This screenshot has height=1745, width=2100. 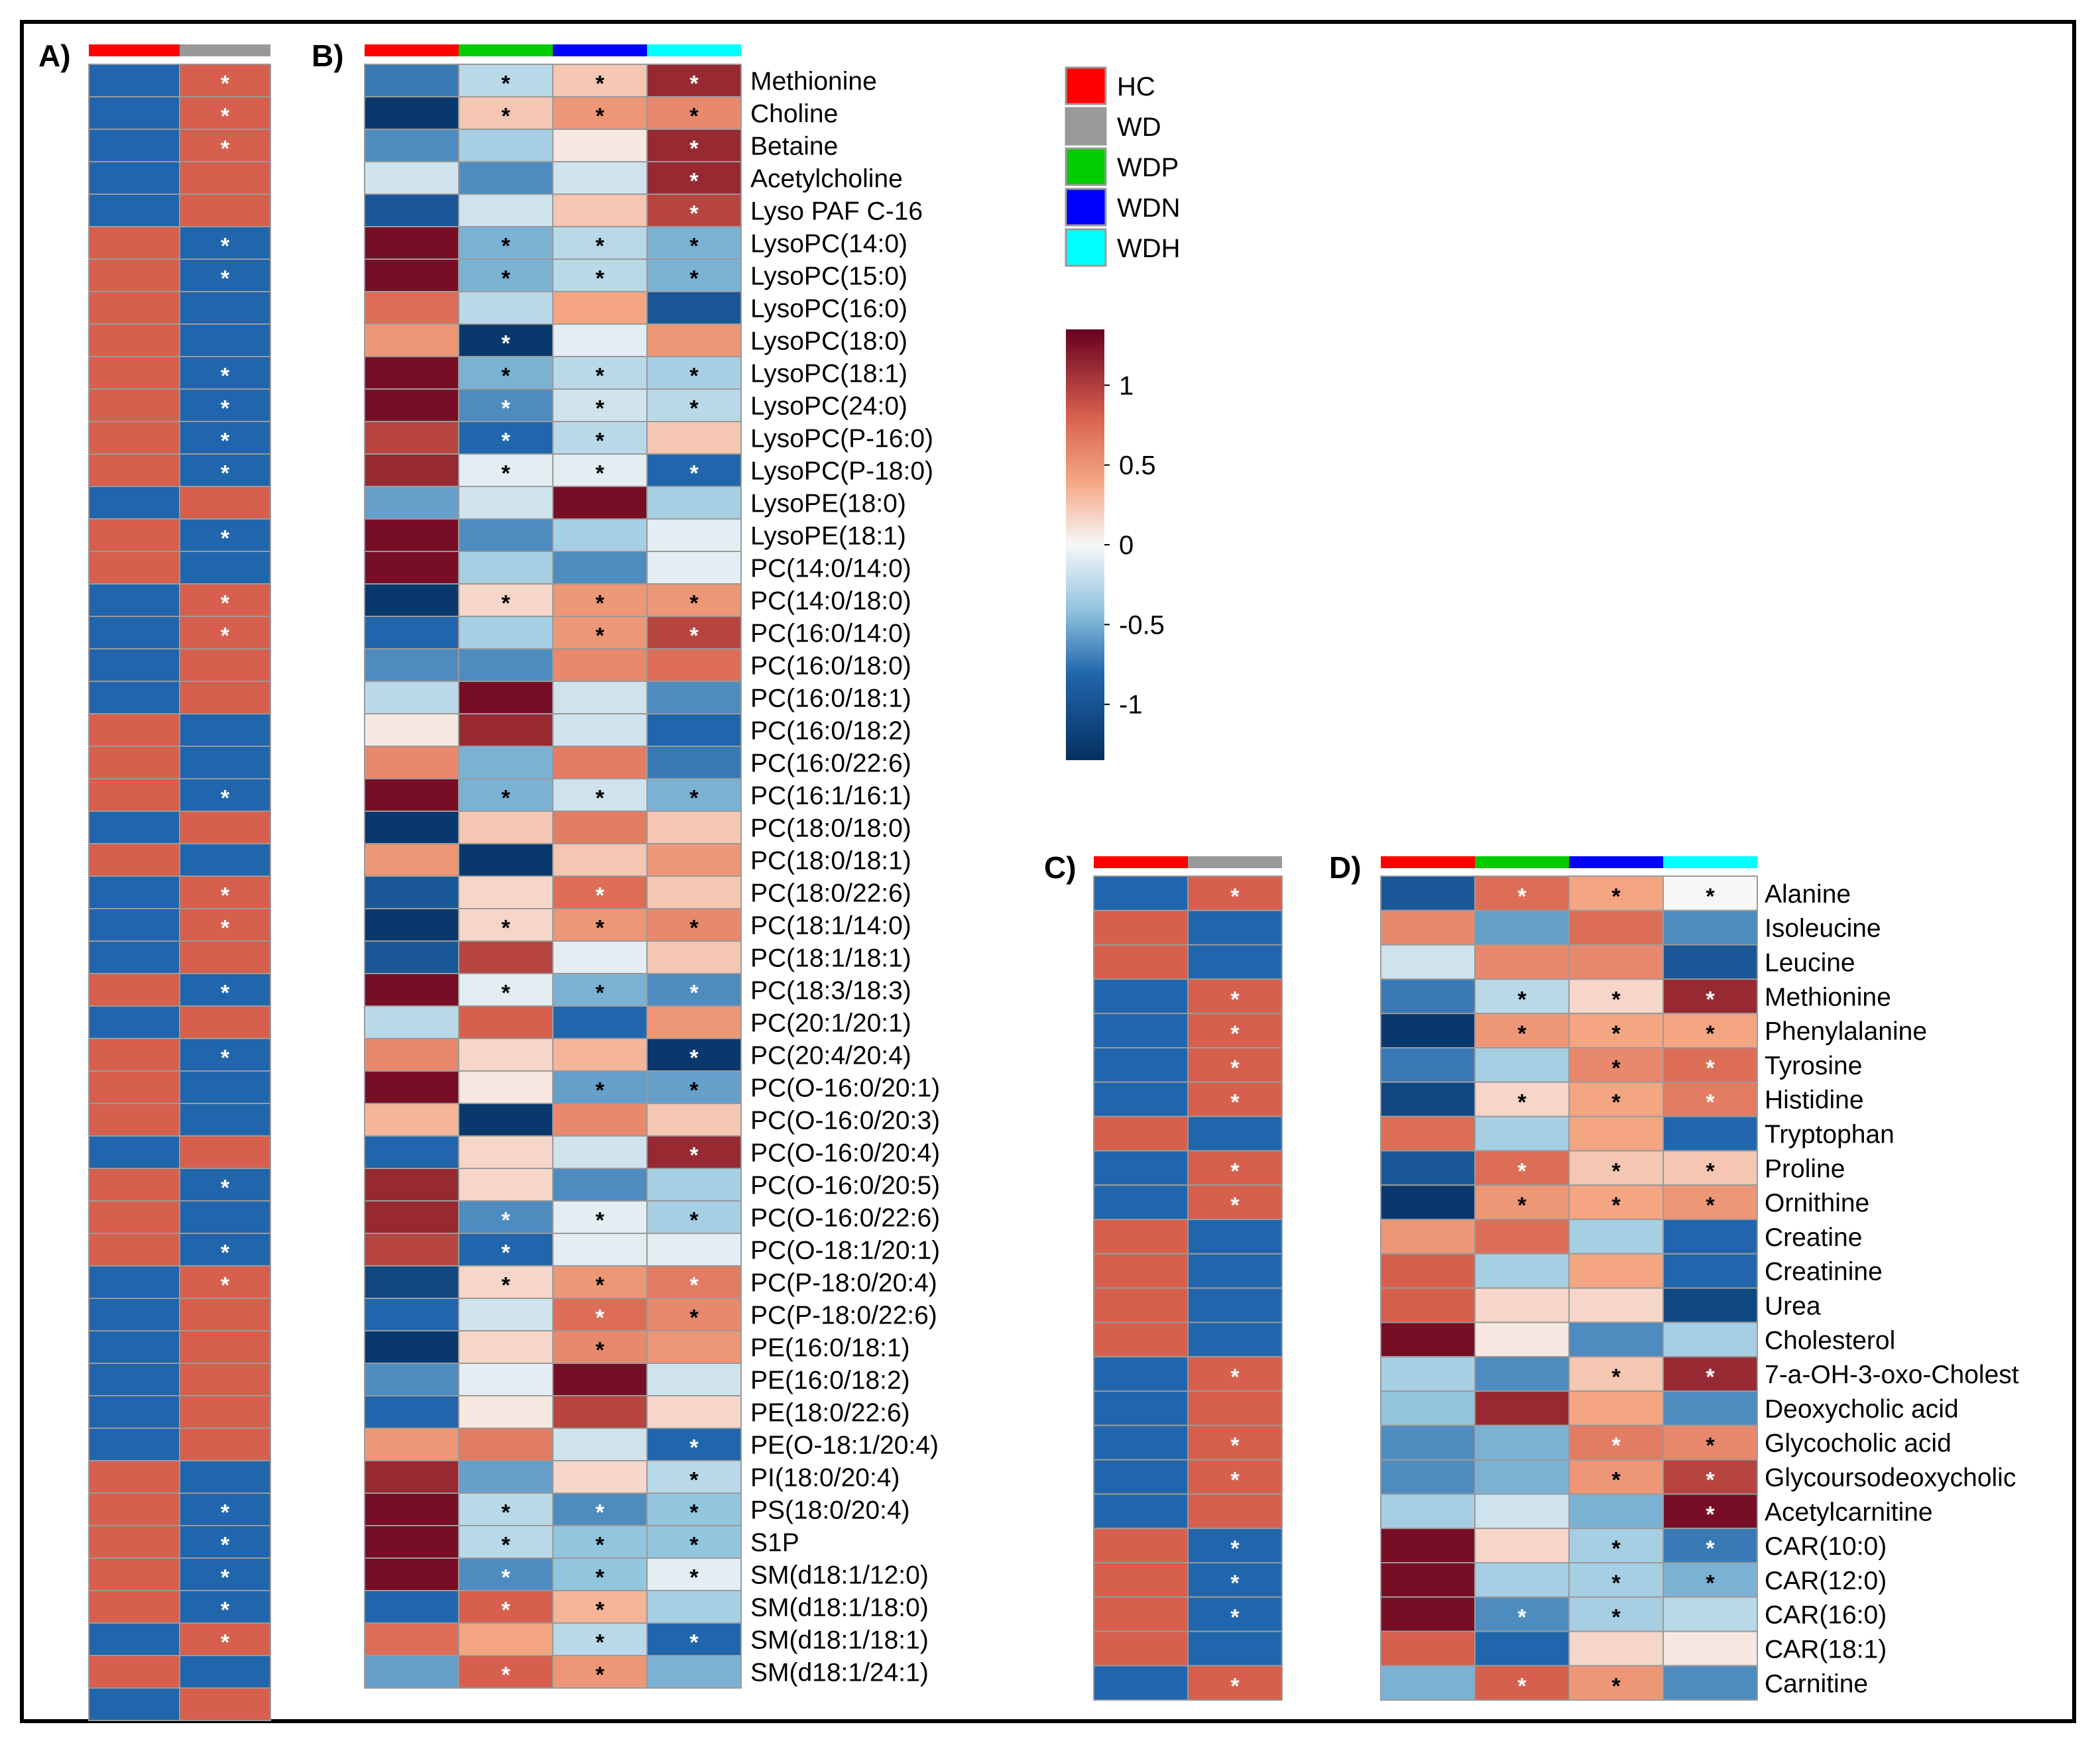 What do you see at coordinates (830, 1381) in the screenshot?
I see `row-label: PE(16:0/18:2)` at bounding box center [830, 1381].